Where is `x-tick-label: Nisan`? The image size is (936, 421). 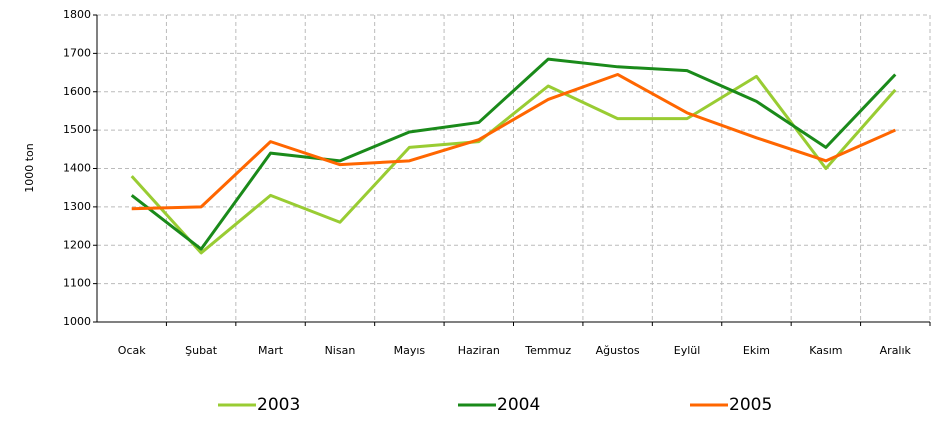 x-tick-label: Nisan is located at coordinates (340, 350).